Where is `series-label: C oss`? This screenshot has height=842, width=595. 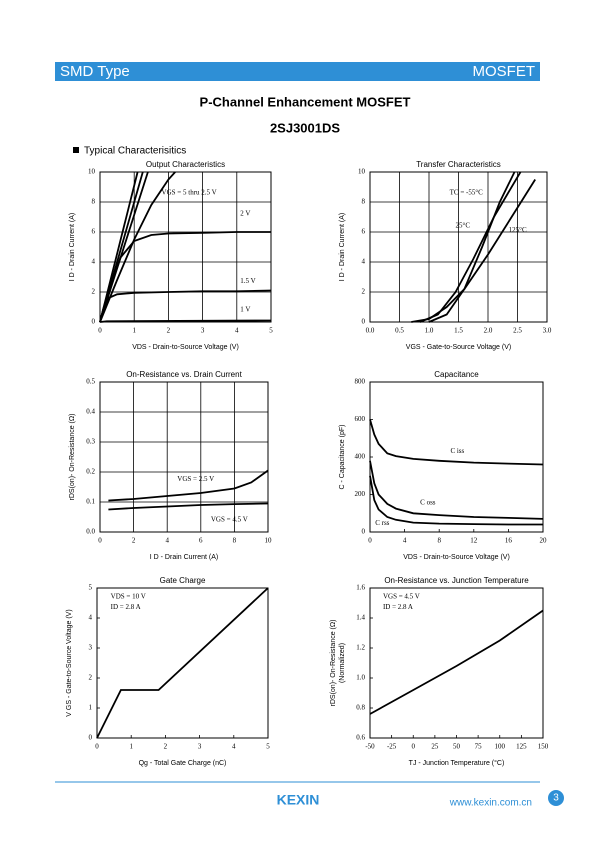 series-label: C oss is located at coordinates (428, 503).